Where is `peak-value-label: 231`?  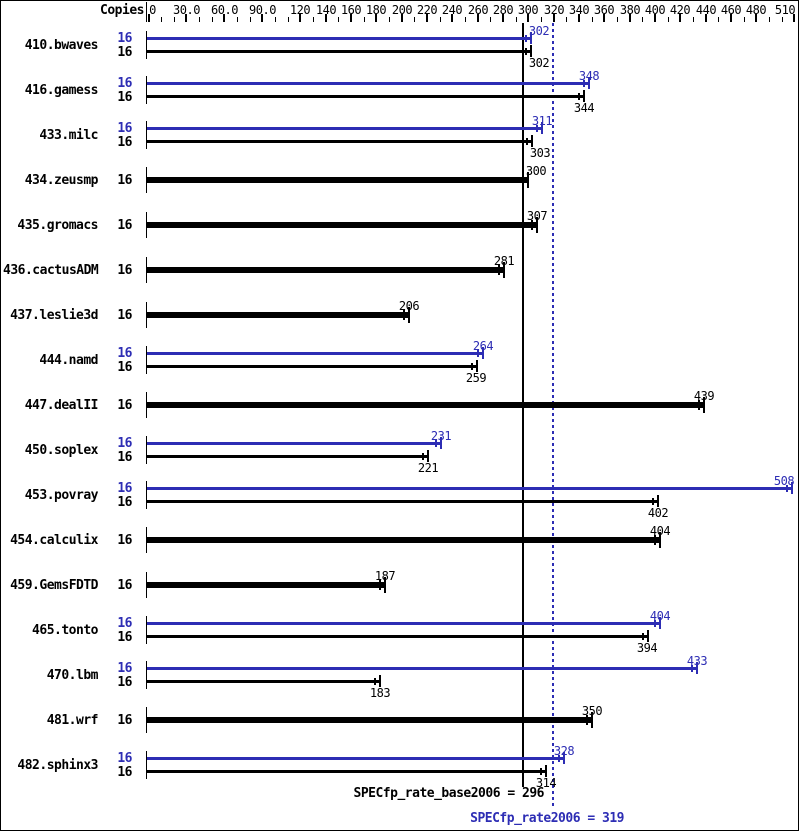
peak-value-label: 231 is located at coordinates (441, 436).